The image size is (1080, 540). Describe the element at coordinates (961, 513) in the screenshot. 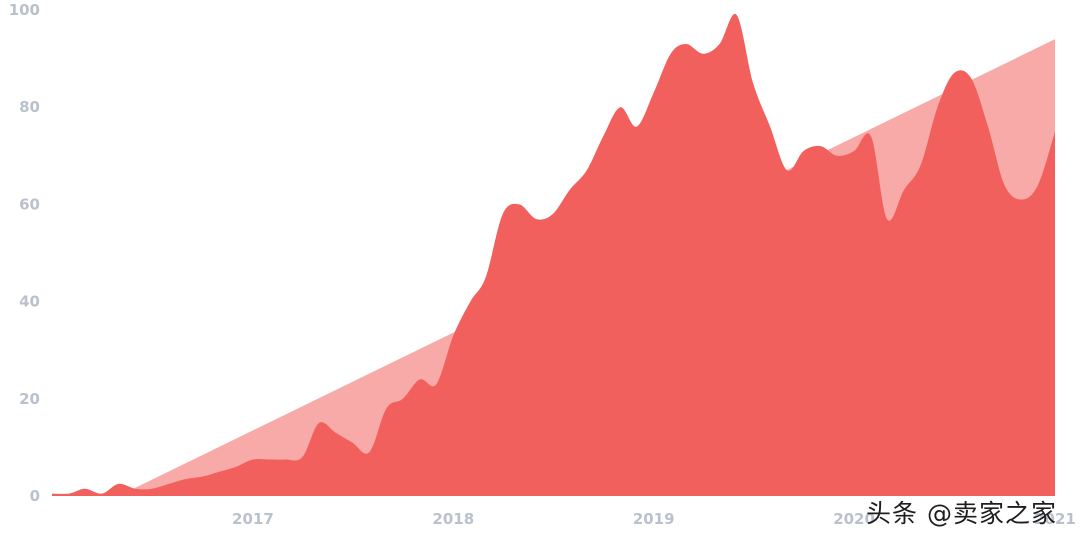

I see `watermark-text: 头条 @卖家之家` at that location.